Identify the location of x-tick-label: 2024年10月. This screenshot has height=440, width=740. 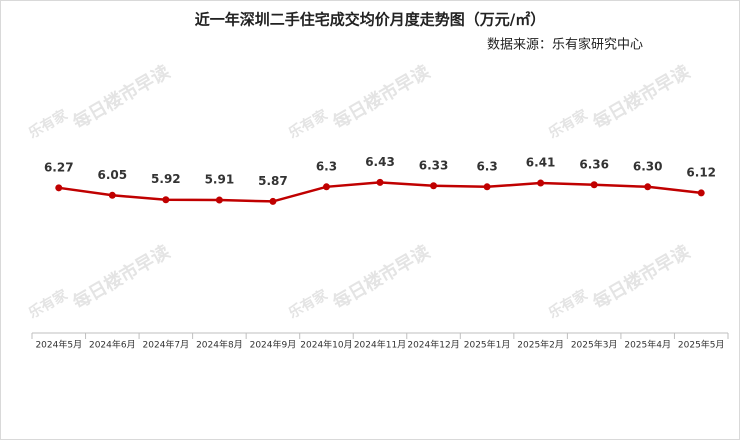
(326, 345).